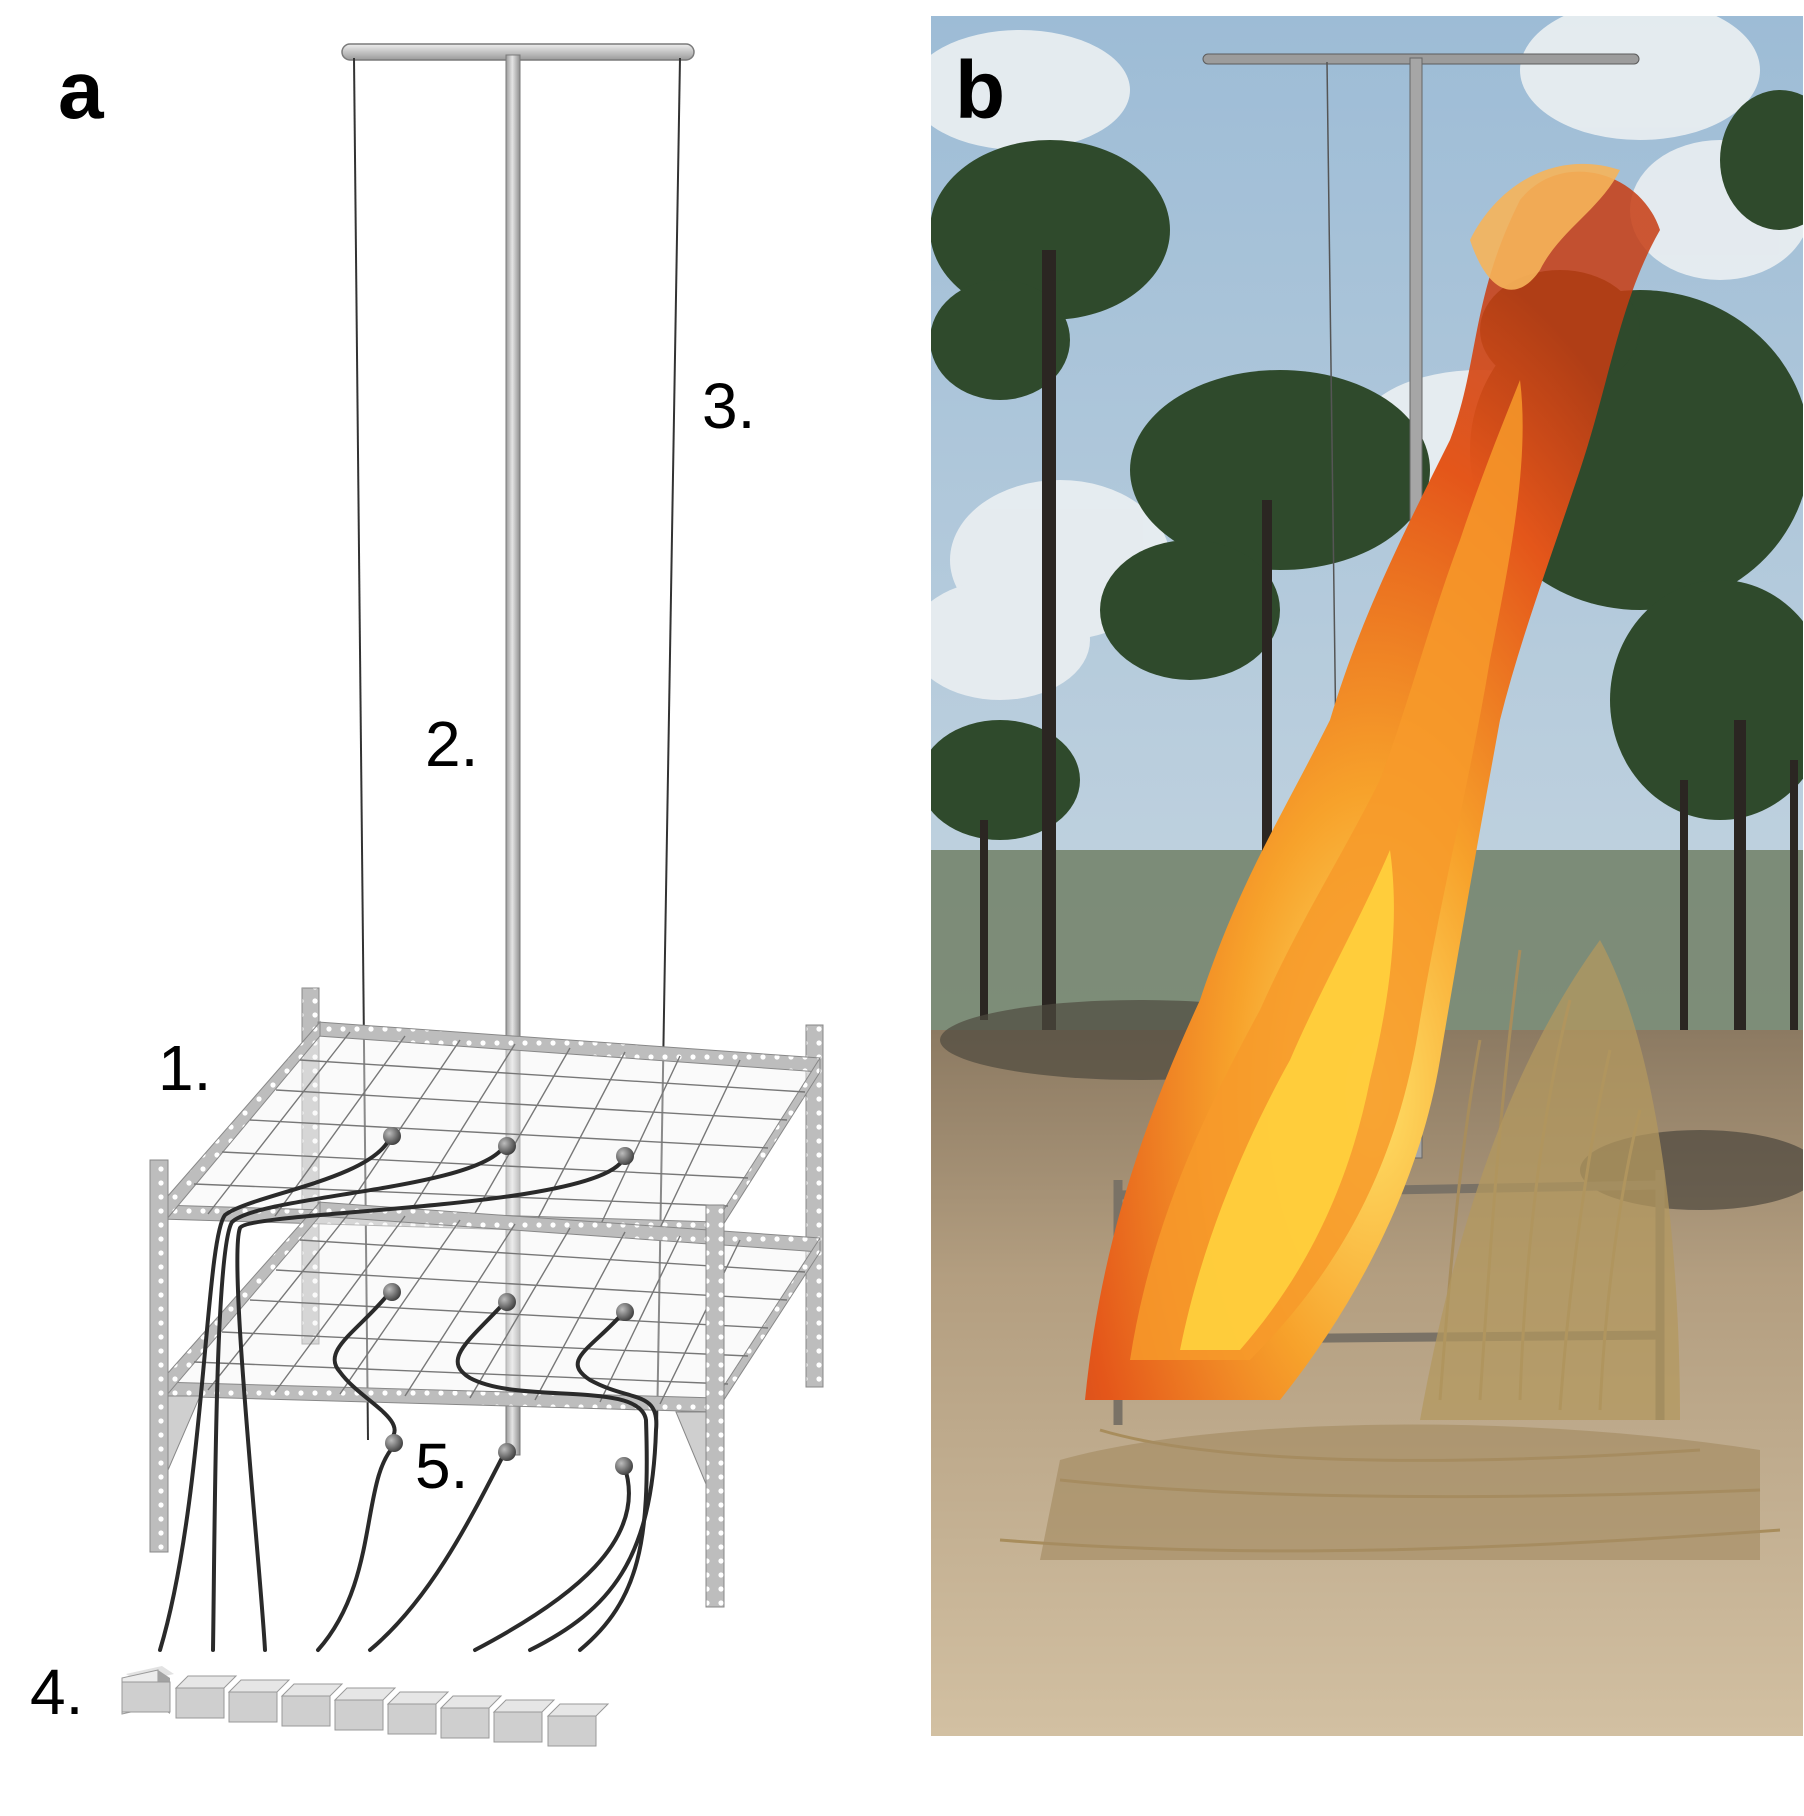 The height and width of the screenshot is (1816, 1804). Describe the element at coordinates (668, 744) in the screenshot. I see `cable-right` at that location.